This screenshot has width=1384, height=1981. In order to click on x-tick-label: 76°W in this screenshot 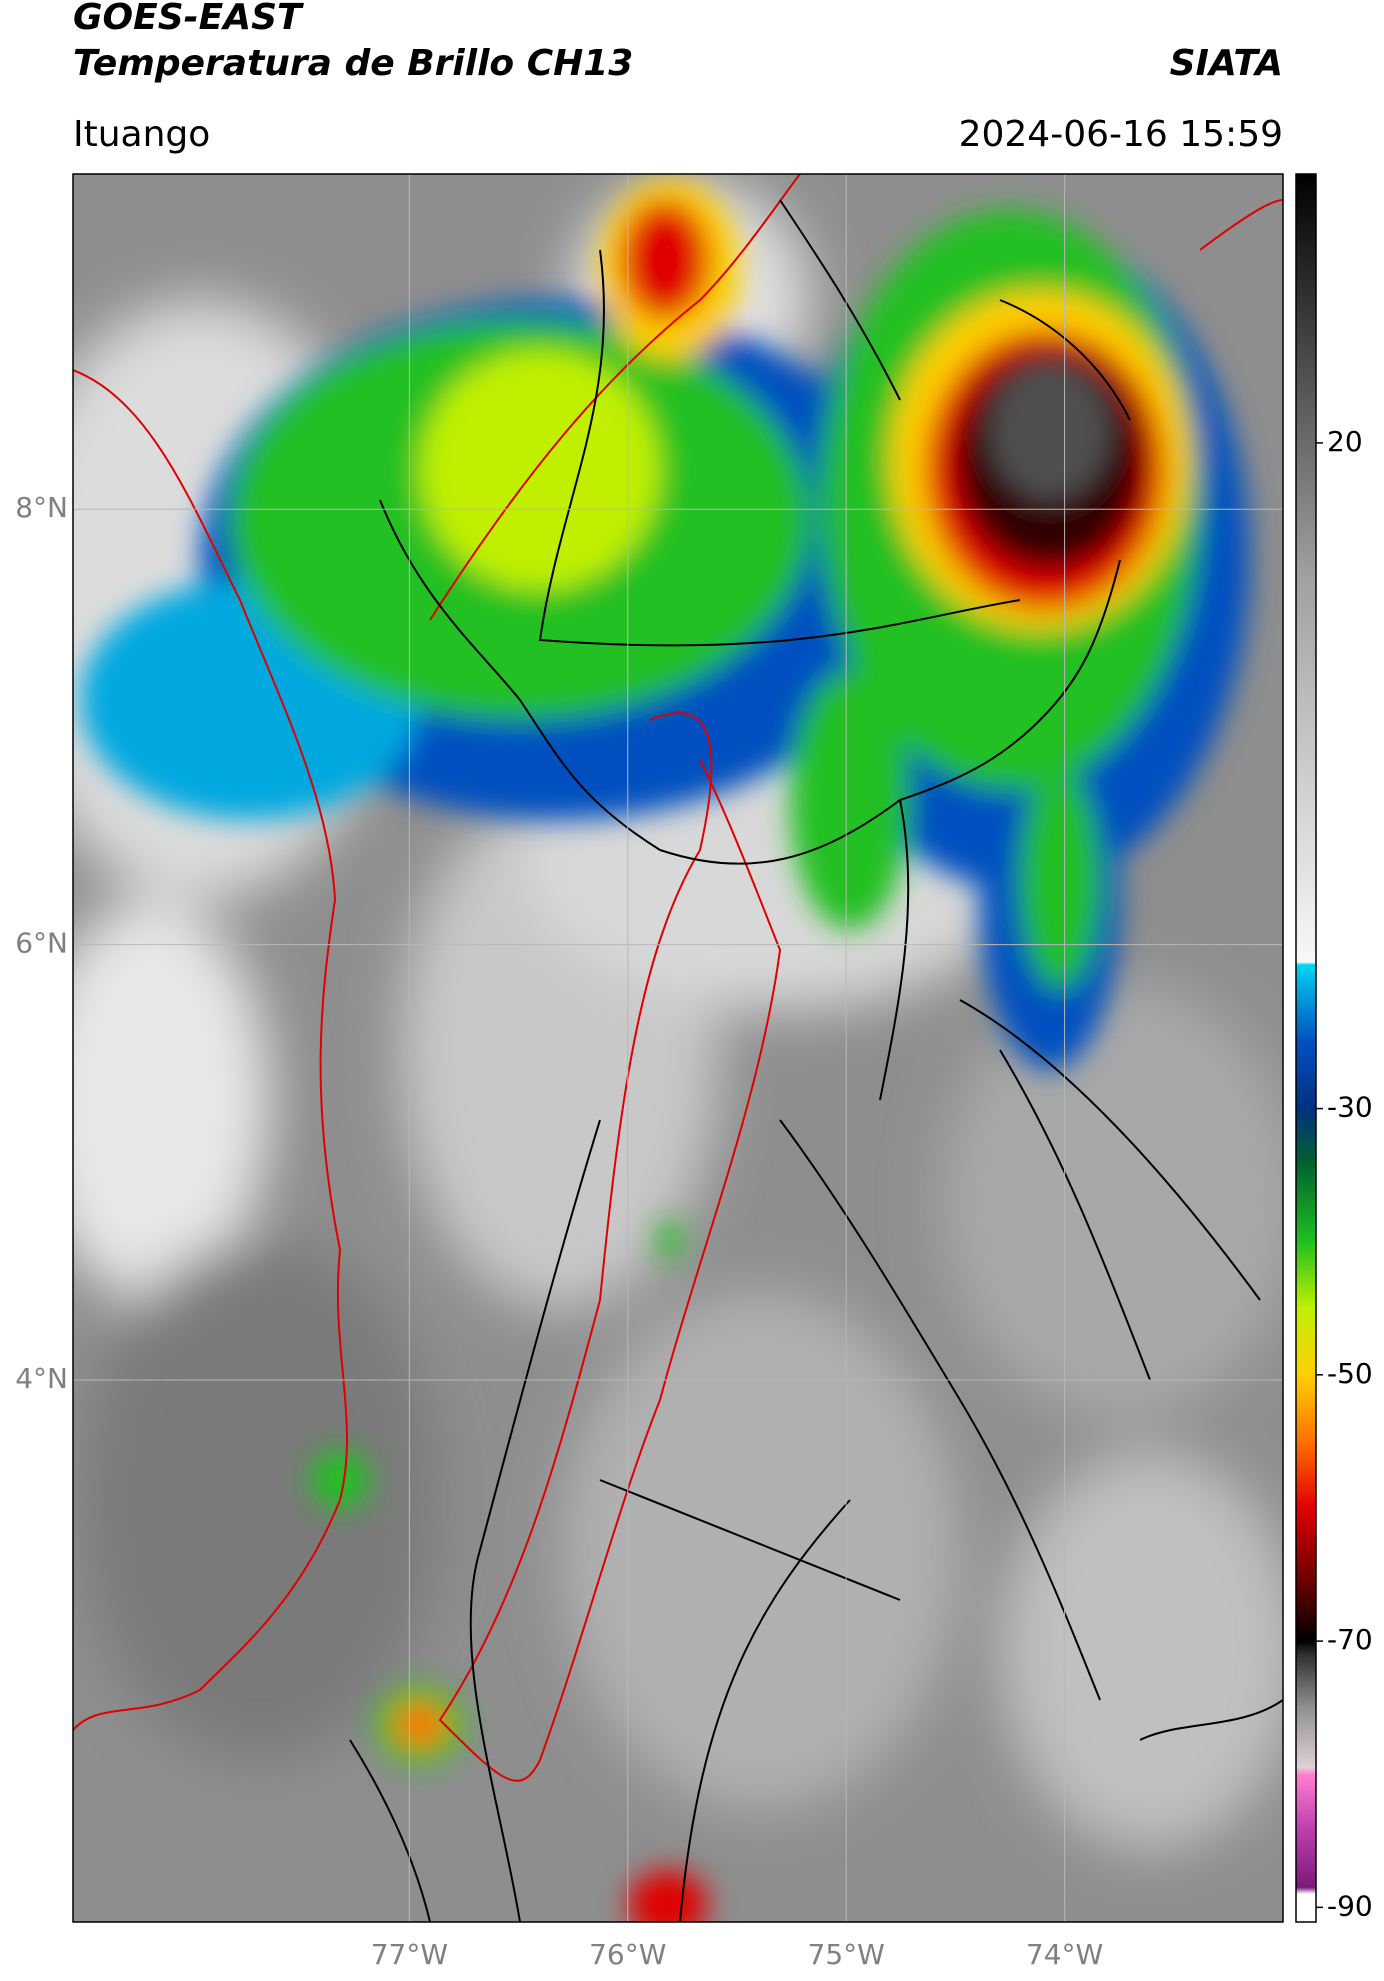, I will do `click(627, 1954)`.